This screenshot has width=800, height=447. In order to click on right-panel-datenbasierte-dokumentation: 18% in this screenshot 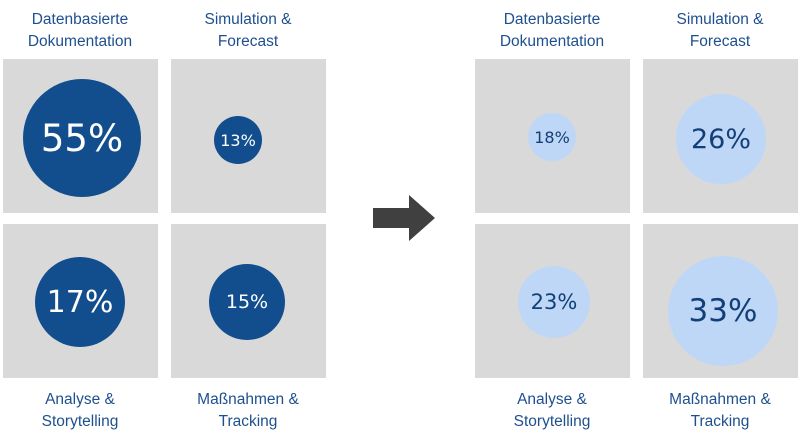, I will do `click(552, 136)`.